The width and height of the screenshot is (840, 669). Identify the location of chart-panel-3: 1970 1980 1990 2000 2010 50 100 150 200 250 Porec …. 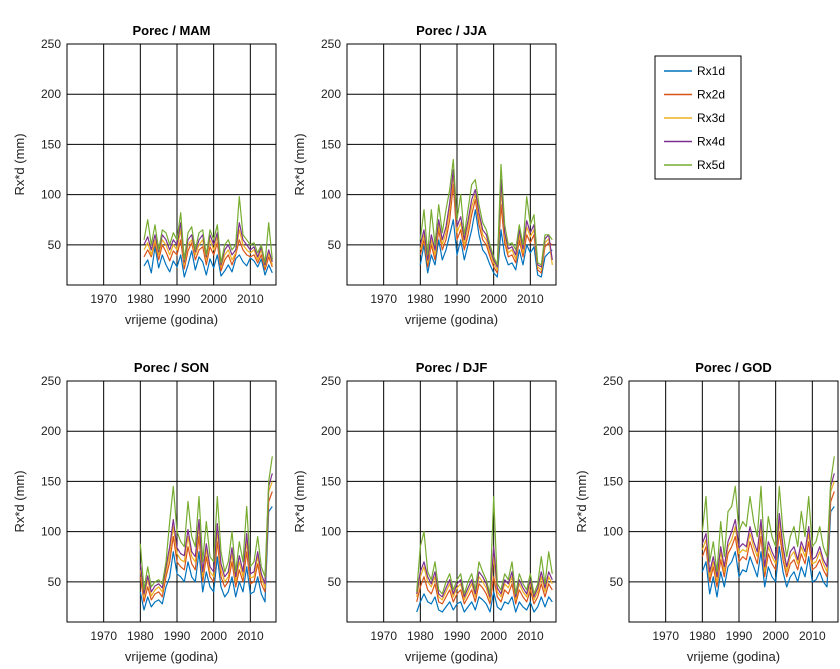
(424, 512).